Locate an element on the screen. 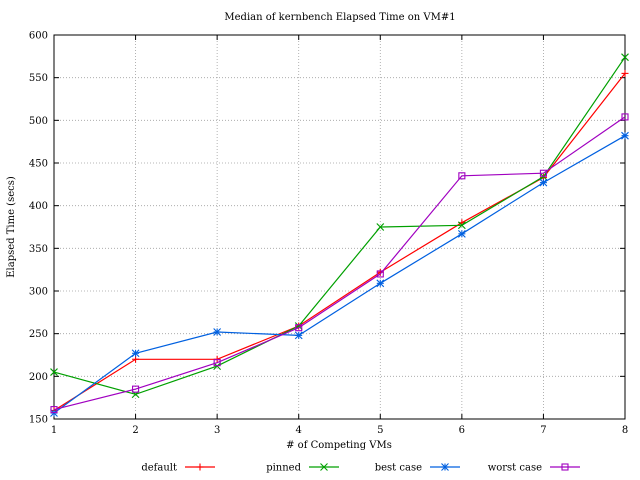 Image resolution: width=640 pixels, height=480 pixels. y-tick-label: 450 is located at coordinates (38, 164).